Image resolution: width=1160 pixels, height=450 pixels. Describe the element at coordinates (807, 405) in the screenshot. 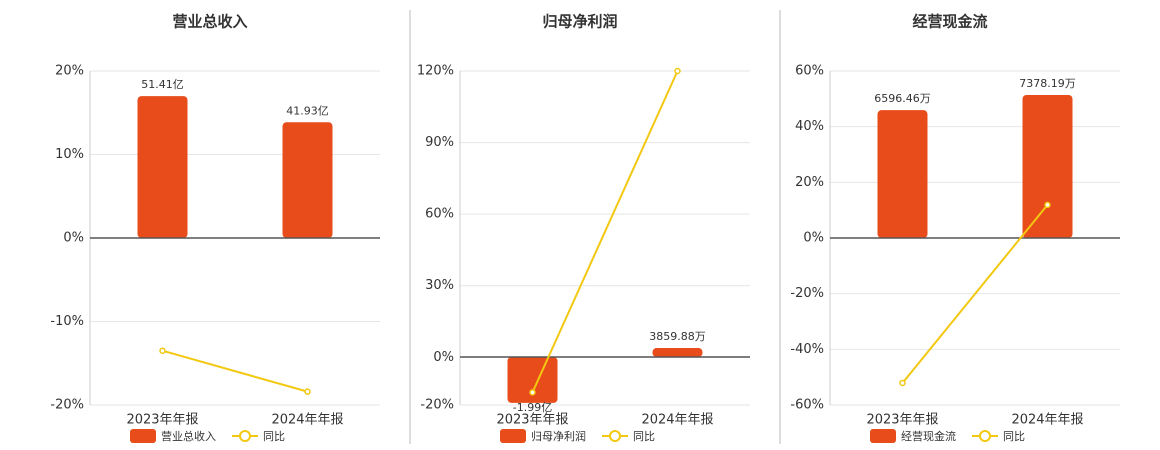

I see `y-tick-label: -60%` at that location.